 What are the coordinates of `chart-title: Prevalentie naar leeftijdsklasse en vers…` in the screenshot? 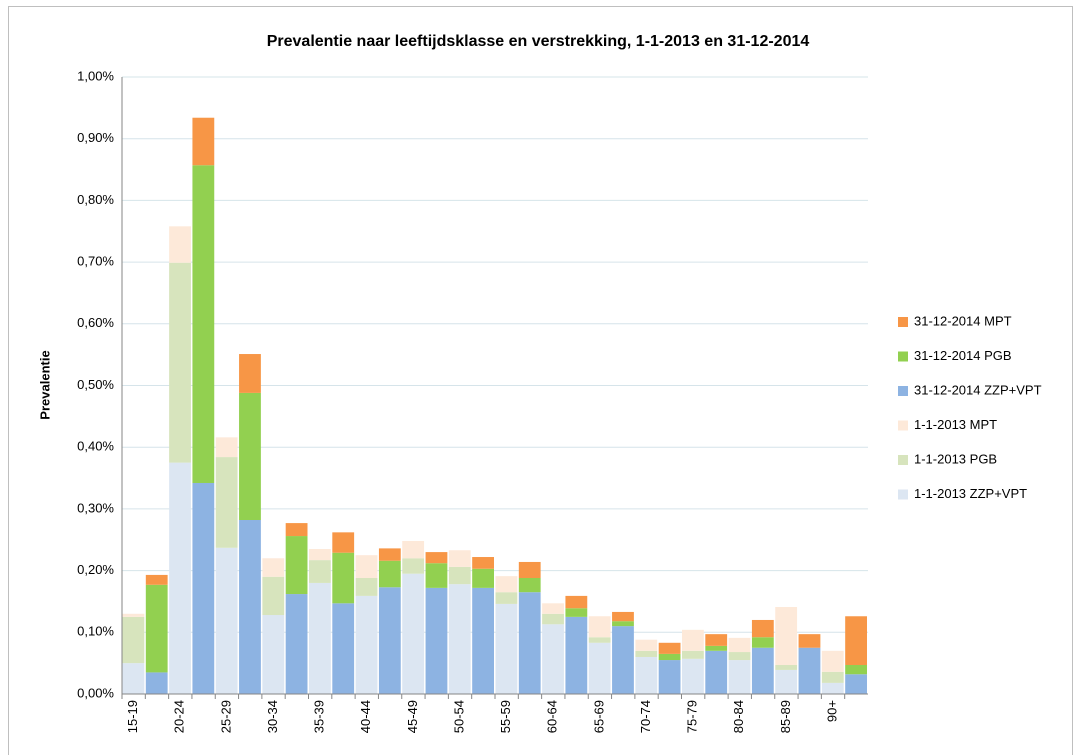 It's located at (538, 41).